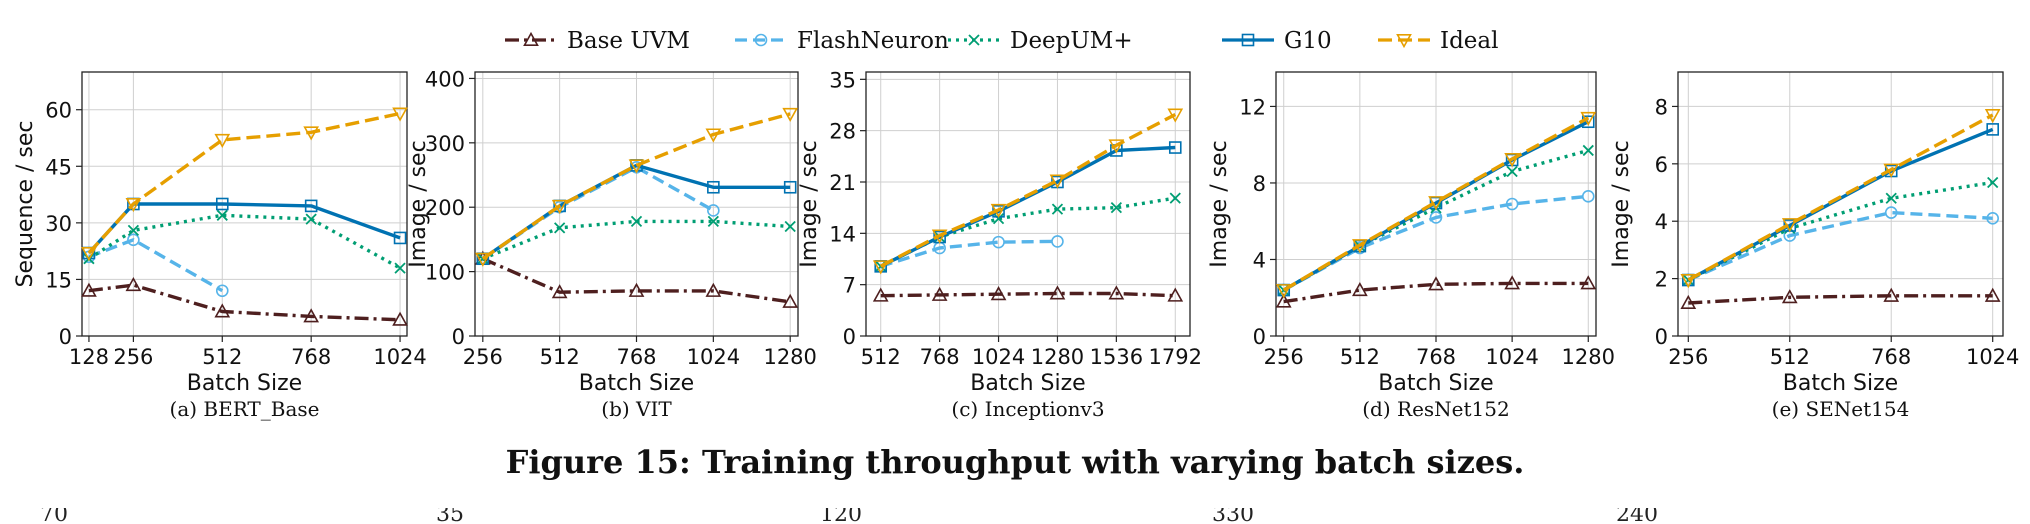 This screenshot has height=524, width=2030. What do you see at coordinates (1661, 165) in the screenshot?
I see `y-tick-label: 6` at bounding box center [1661, 165].